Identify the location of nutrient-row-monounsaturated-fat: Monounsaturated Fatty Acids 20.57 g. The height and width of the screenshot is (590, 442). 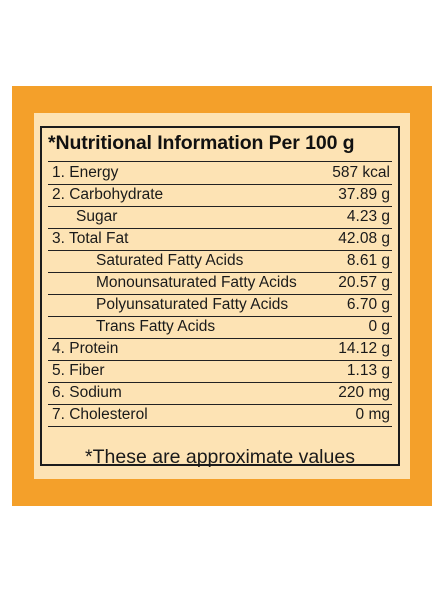
(220, 284).